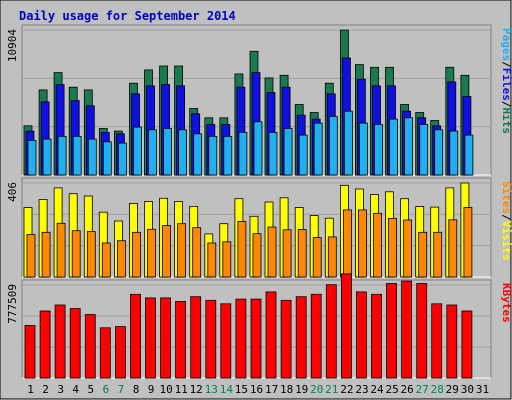 The height and width of the screenshot is (400, 512). I want to click on day-label-24: 24, so click(377, 389).